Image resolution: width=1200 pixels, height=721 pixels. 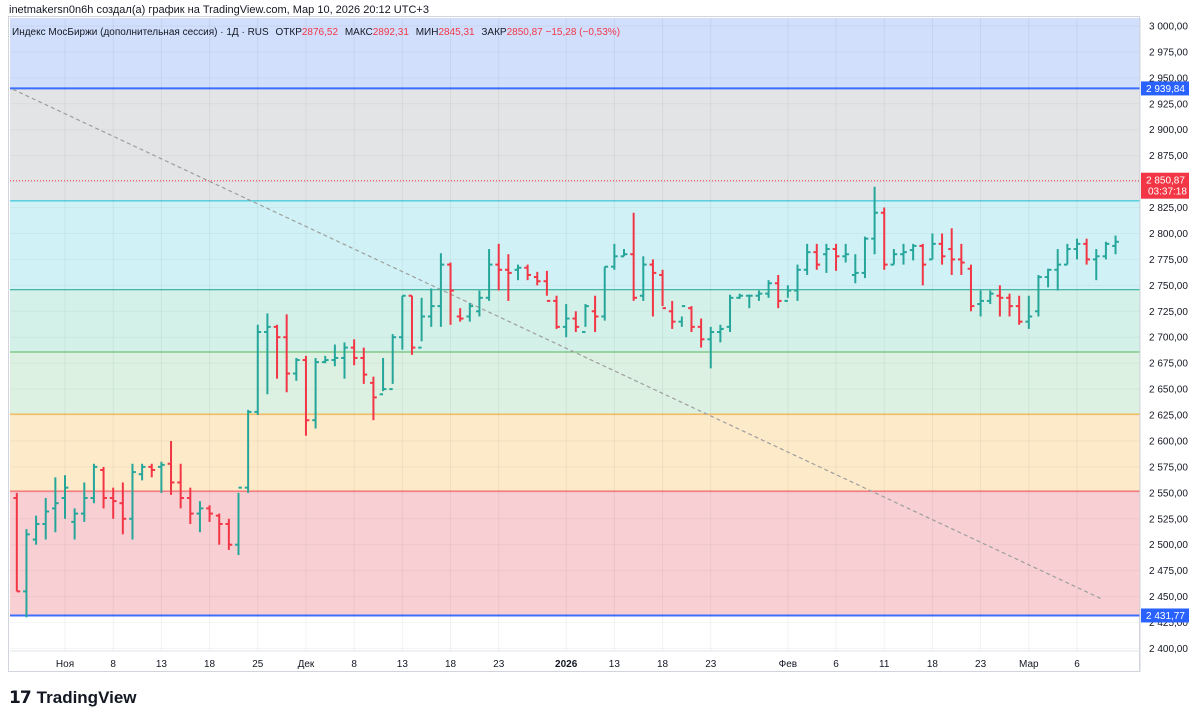 I want to click on tradingview-logo: 𝟭𝟳 TradingView, so click(x=73, y=698).